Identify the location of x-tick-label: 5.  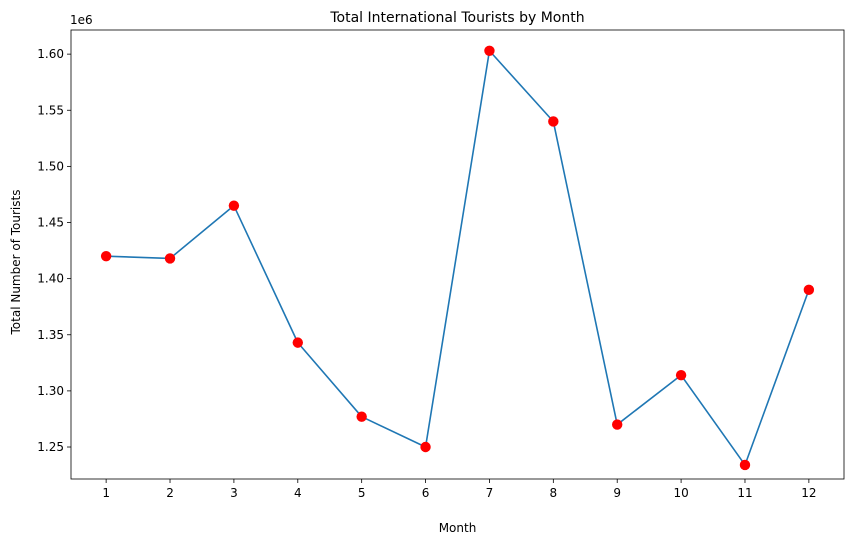
(362, 493).